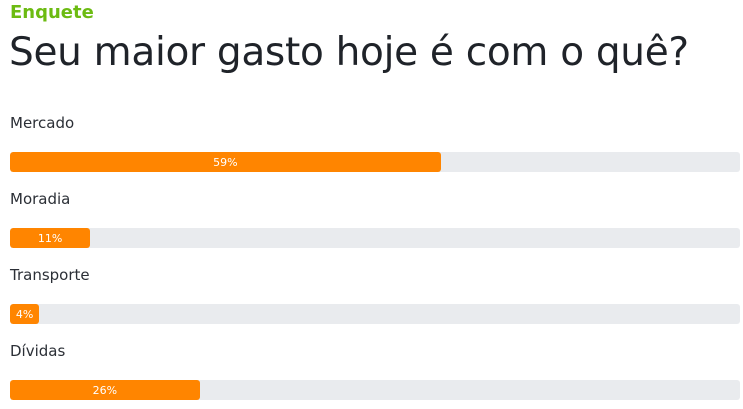  Describe the element at coordinates (52, 12) in the screenshot. I see `poll-kicker: Enquete` at that location.